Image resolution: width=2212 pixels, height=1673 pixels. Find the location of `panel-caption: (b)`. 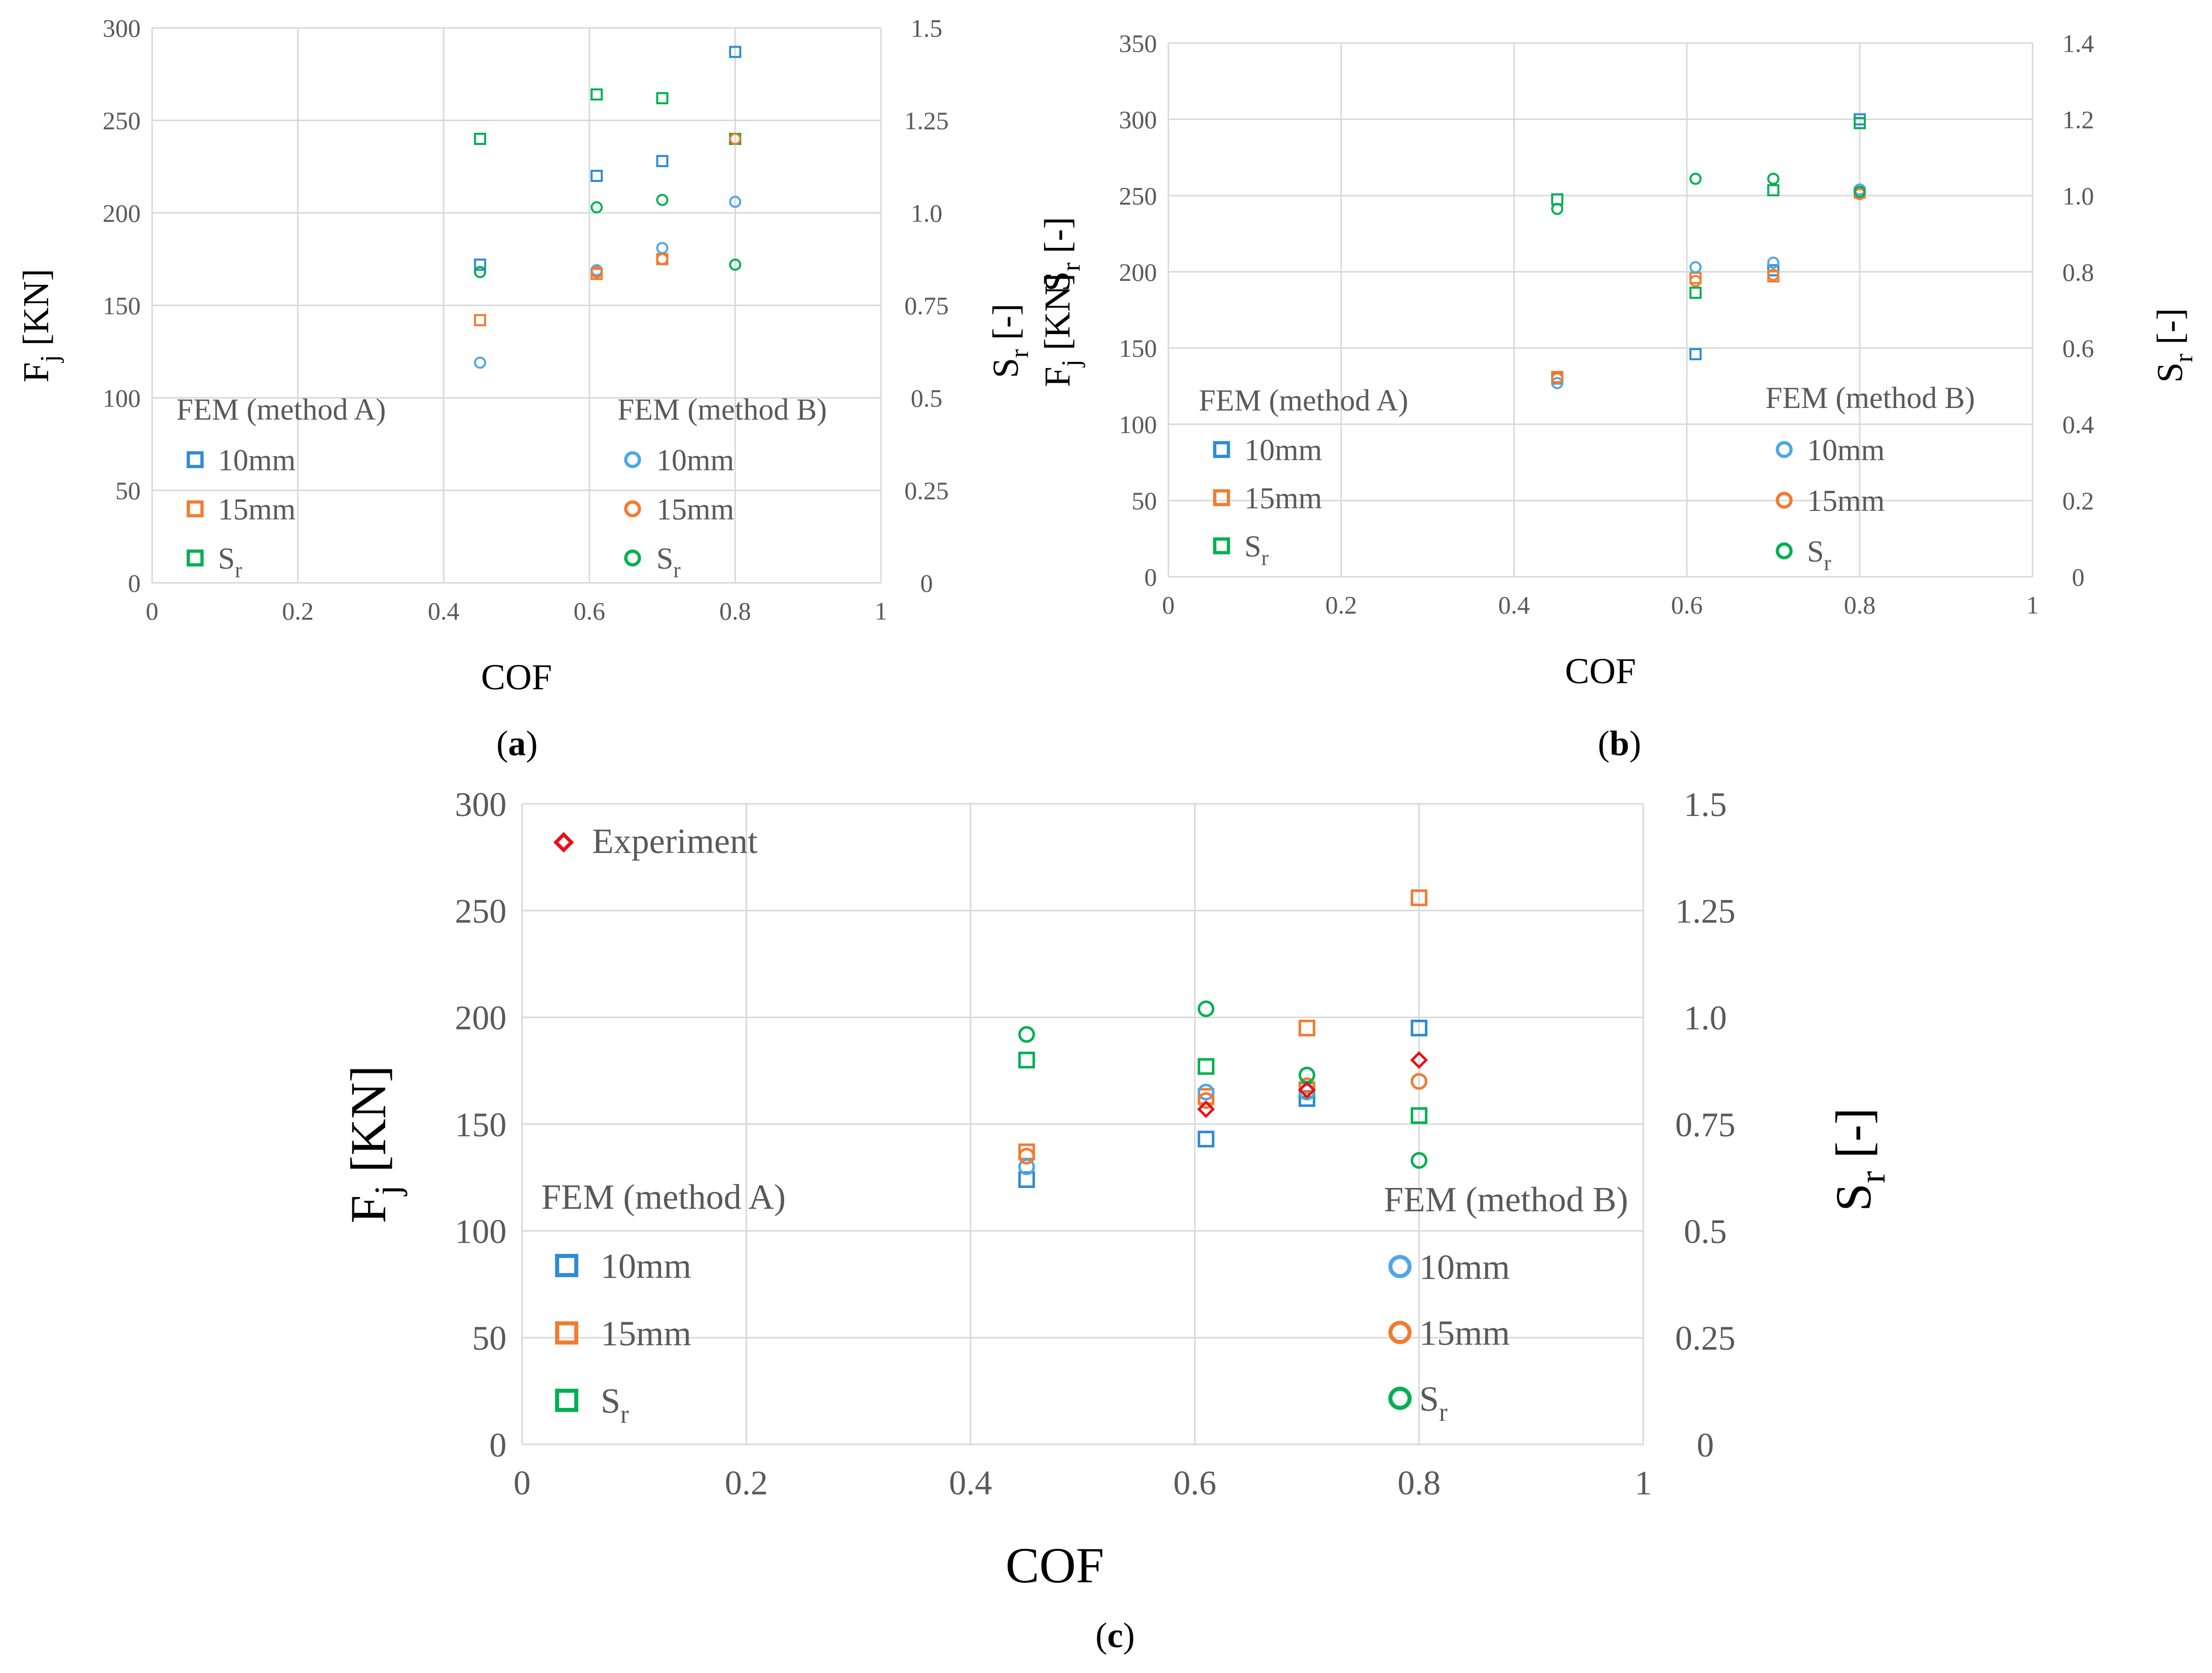

panel-caption: (b) is located at coordinates (1619, 743).